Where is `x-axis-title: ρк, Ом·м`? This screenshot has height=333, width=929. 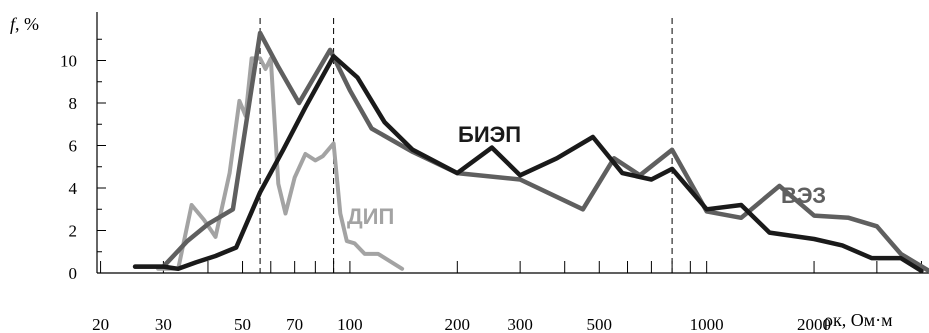 x-axis-title: ρк, Ом·м is located at coordinates (858, 320).